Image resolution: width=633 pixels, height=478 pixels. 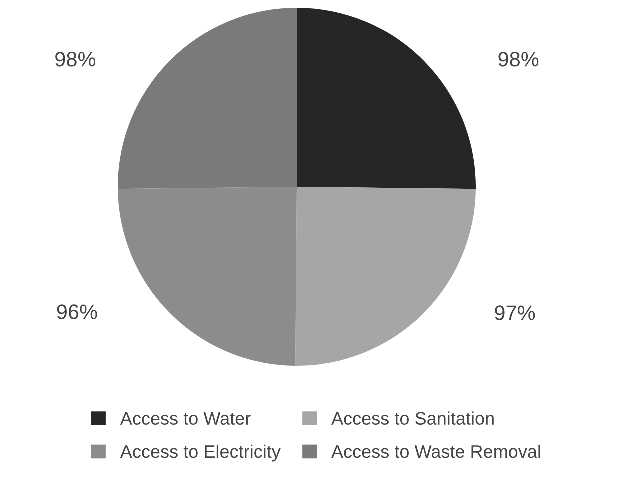 I want to click on data-label: 97%, so click(x=515, y=313).